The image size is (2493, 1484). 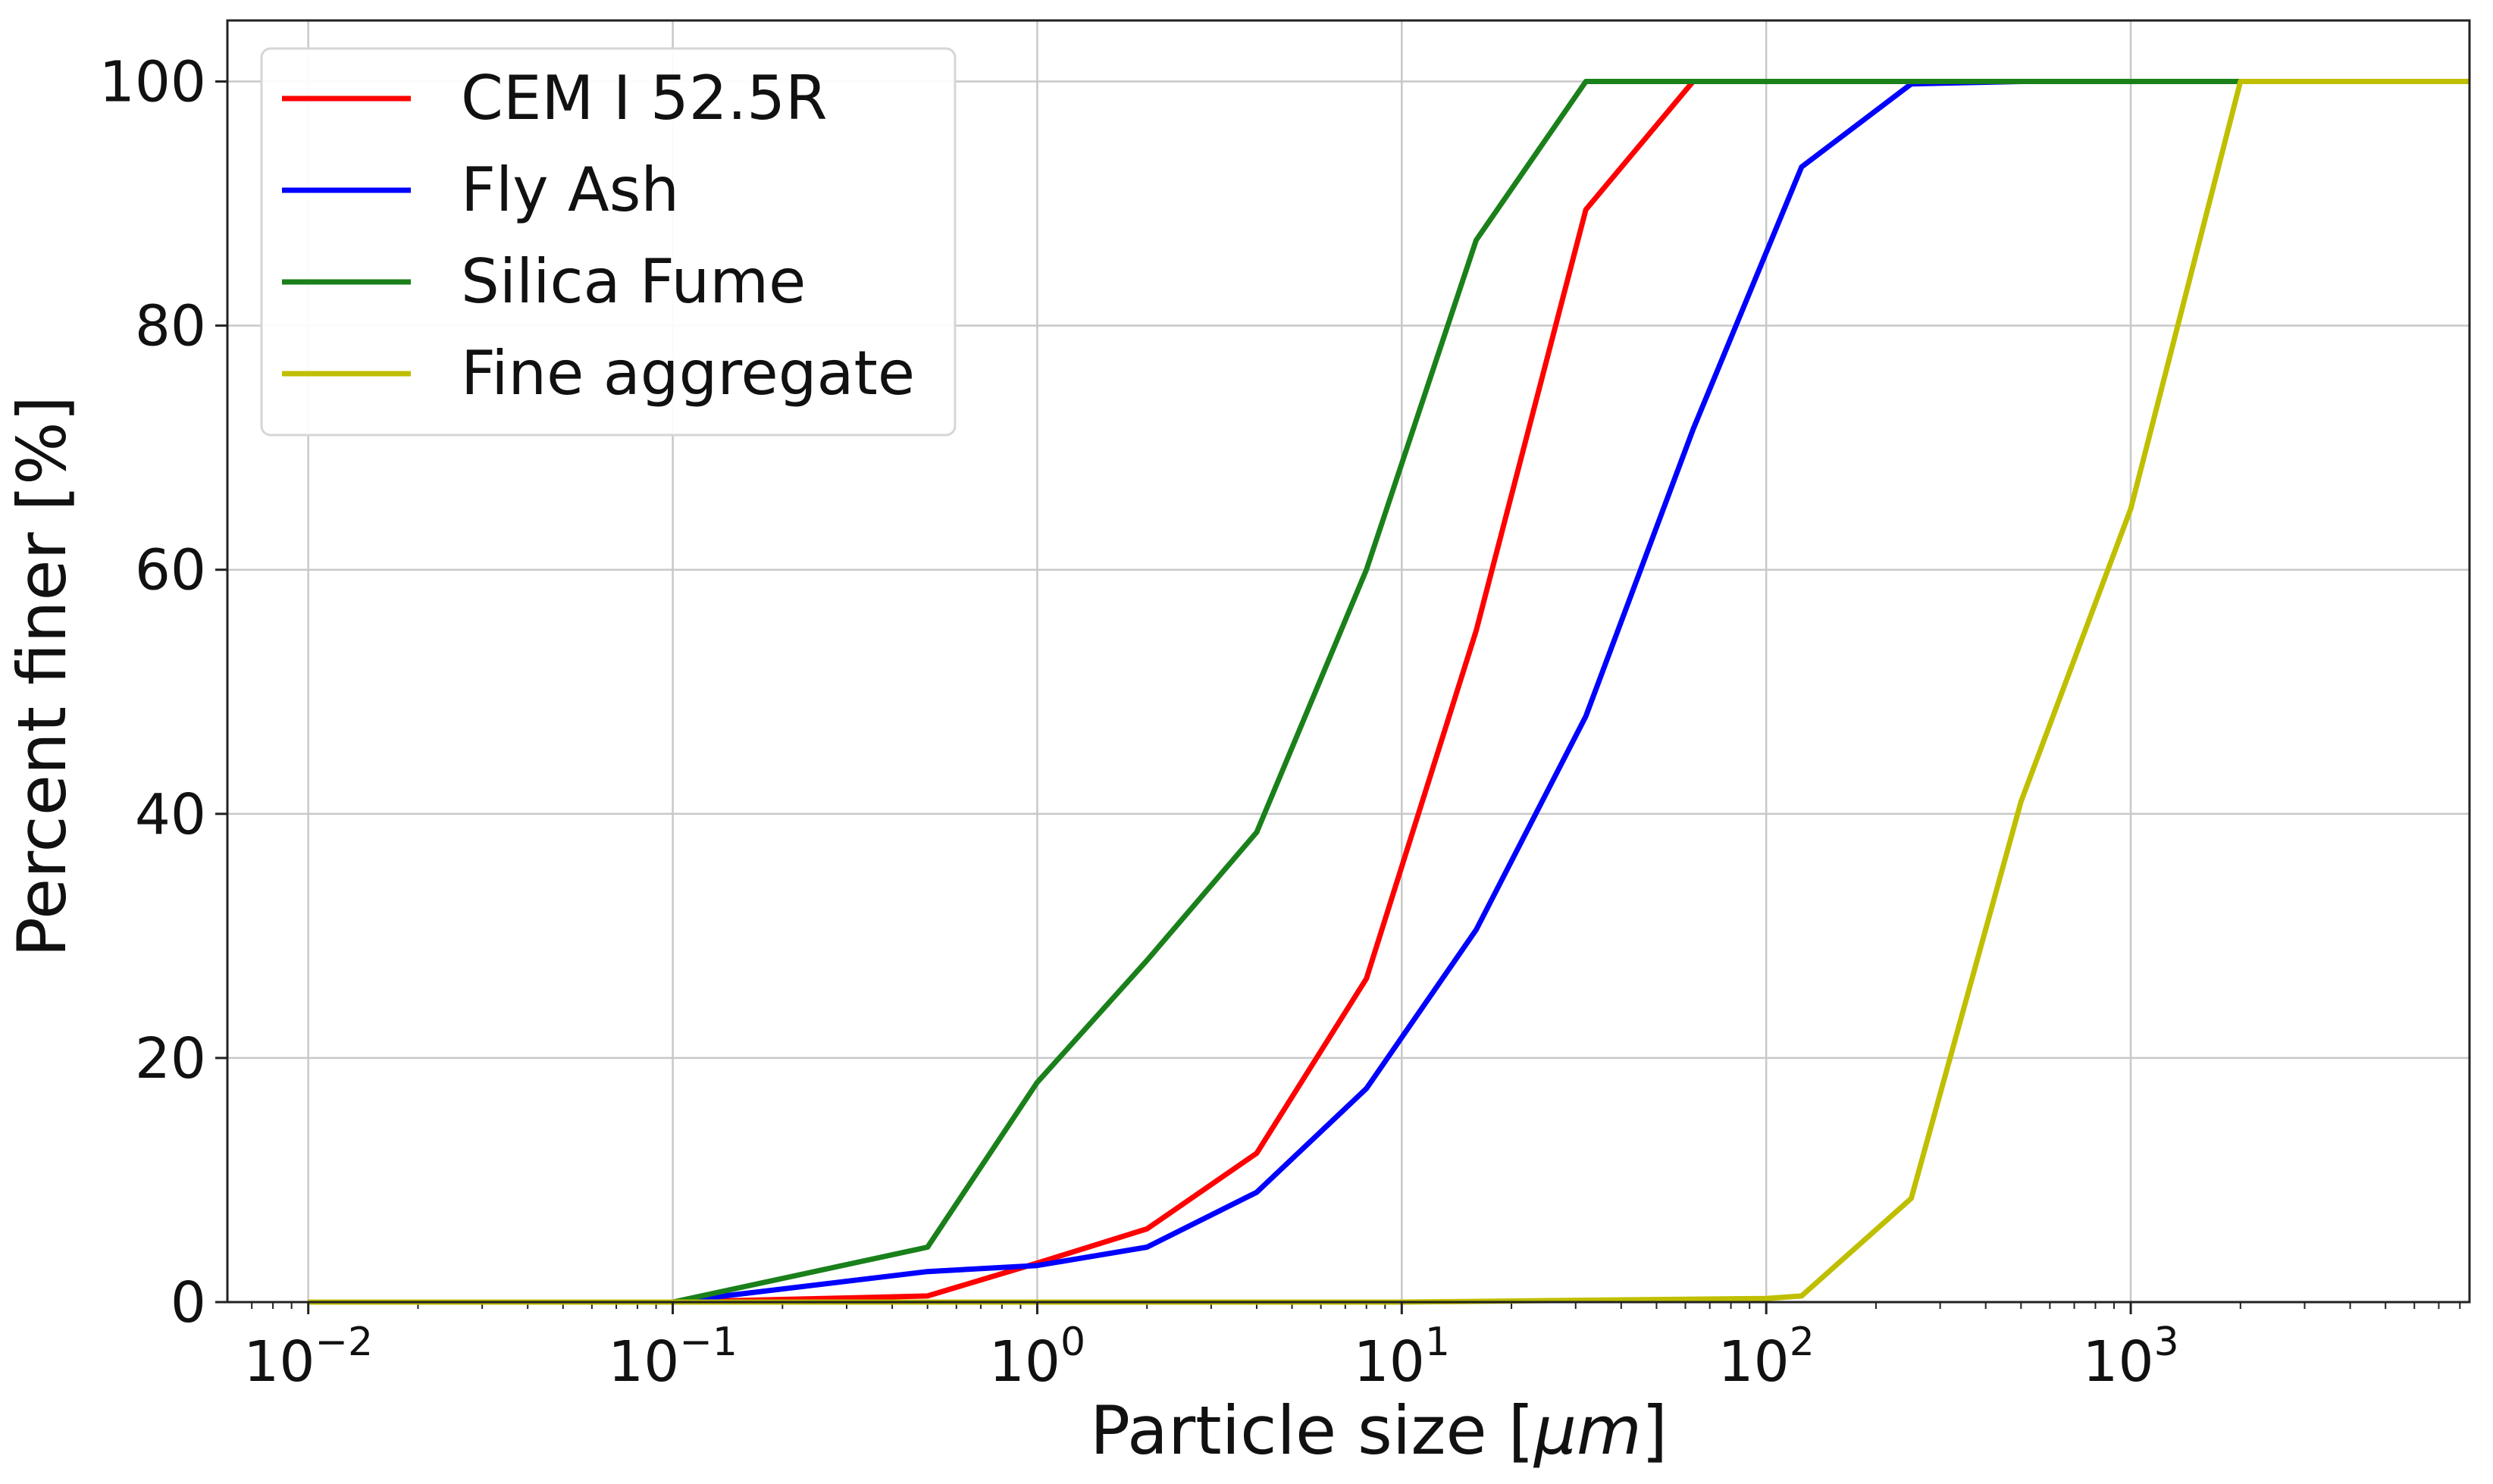 I want to click on legend-label: Fine aggregate, so click(x=688, y=374).